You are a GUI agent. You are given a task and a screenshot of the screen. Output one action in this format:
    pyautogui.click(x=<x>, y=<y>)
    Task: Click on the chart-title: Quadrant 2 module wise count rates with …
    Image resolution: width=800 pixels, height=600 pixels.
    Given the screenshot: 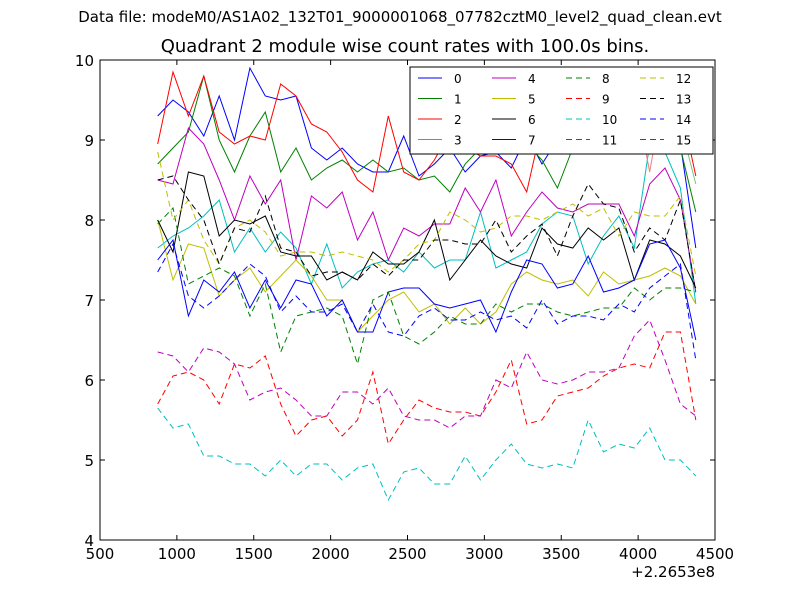 What is the action you would take?
    pyautogui.click(x=405, y=46)
    